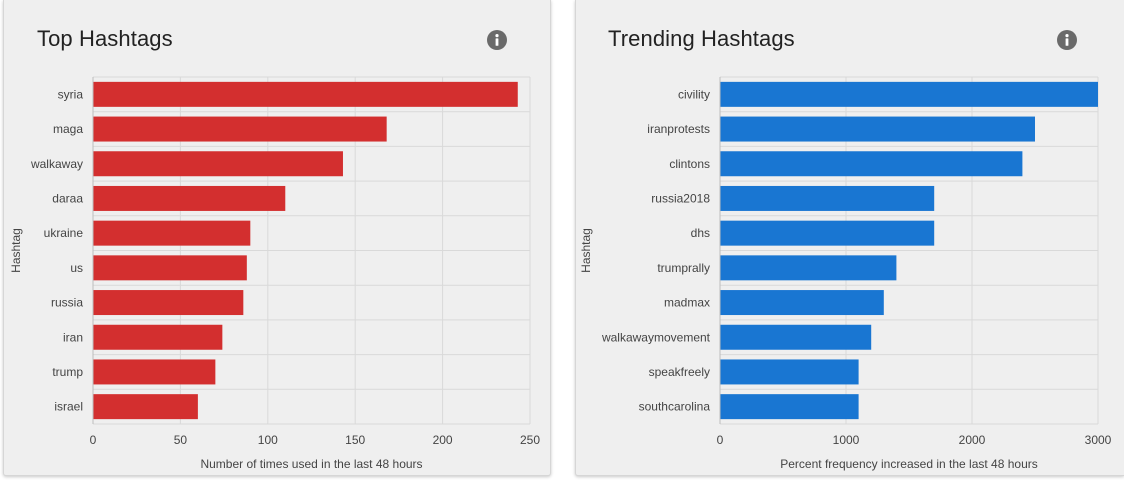 The height and width of the screenshot is (480, 1124). I want to click on category-label: iranprotests, so click(678, 129).